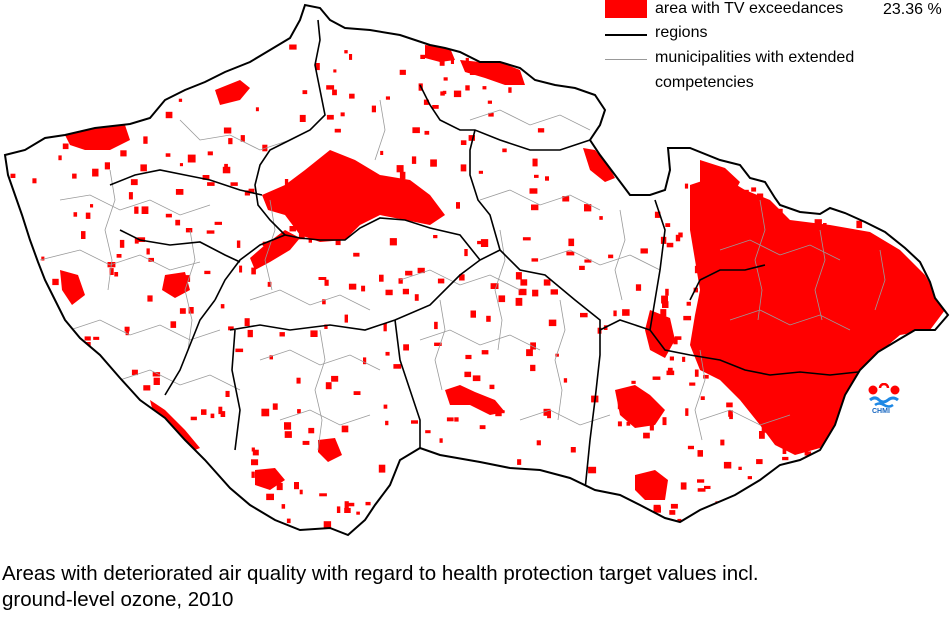 This screenshot has height=624, width=950. Describe the element at coordinates (175, 426) in the screenshot. I see `exceedance-area-southwest` at that location.